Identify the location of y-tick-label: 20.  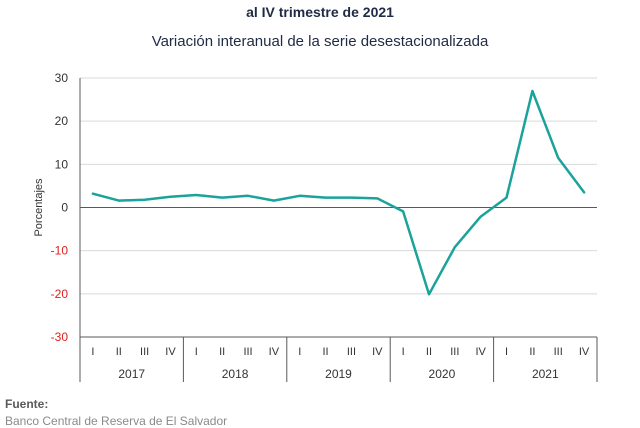
(62, 121).